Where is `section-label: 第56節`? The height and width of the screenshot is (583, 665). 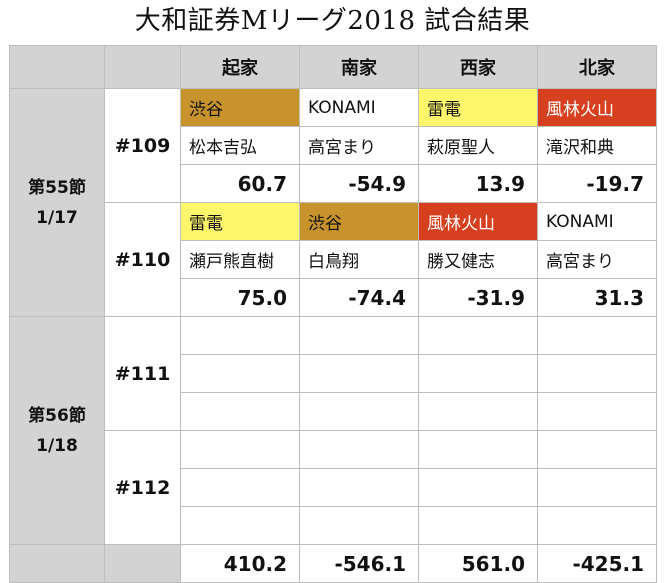 section-label: 第56節 is located at coordinates (57, 415).